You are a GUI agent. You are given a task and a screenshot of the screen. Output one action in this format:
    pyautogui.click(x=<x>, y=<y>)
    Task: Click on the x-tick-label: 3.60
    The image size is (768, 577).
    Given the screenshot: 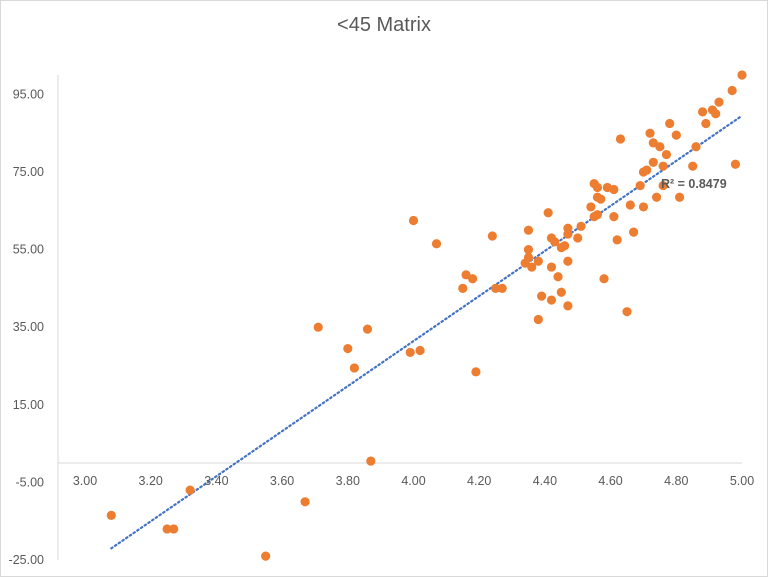 What is the action you would take?
    pyautogui.click(x=282, y=481)
    